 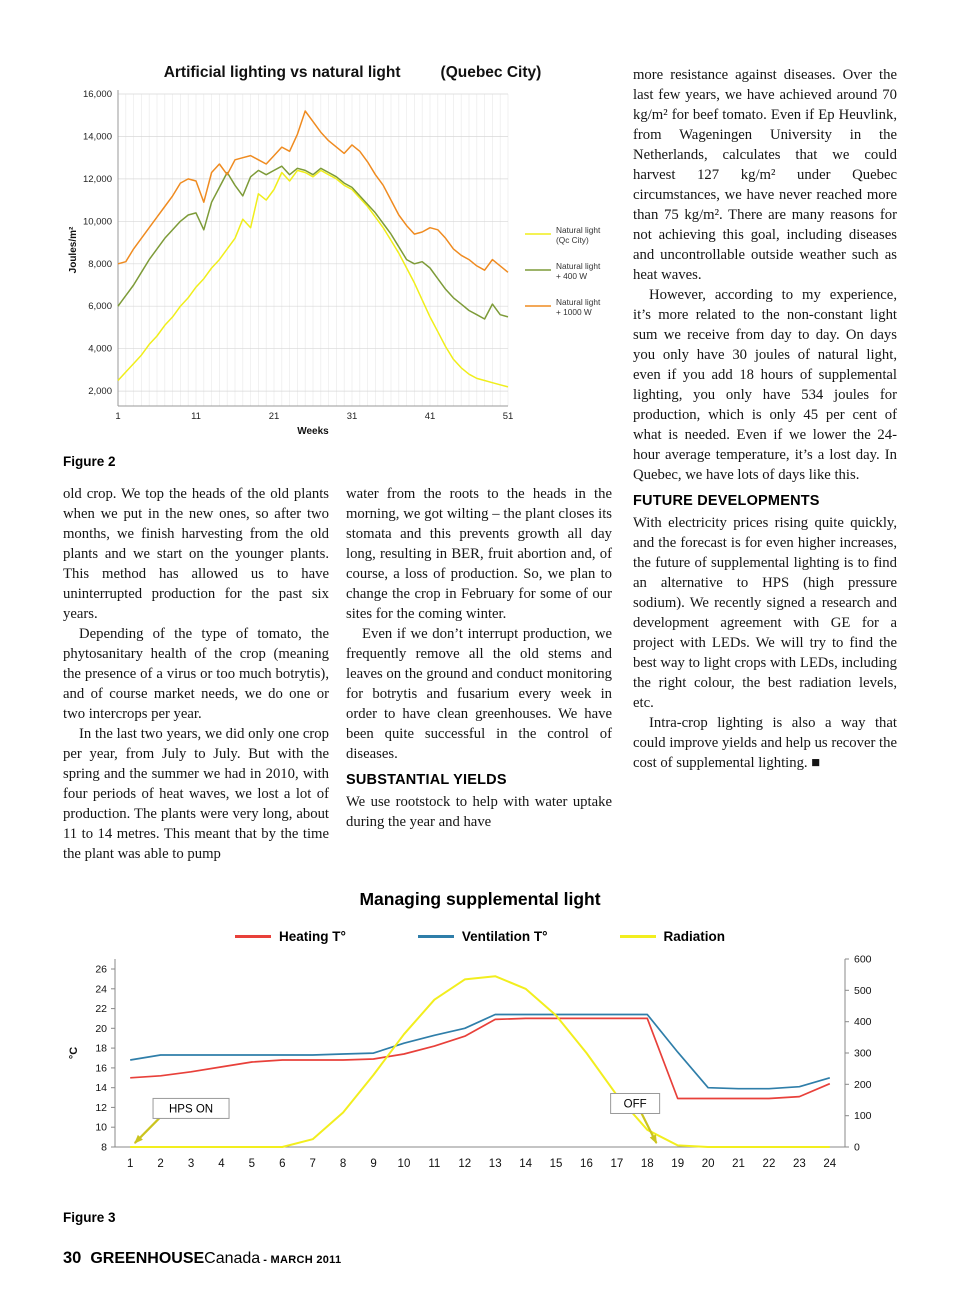 What do you see at coordinates (571, 276) in the screenshot?
I see `svg-text: + 400 W` at bounding box center [571, 276].